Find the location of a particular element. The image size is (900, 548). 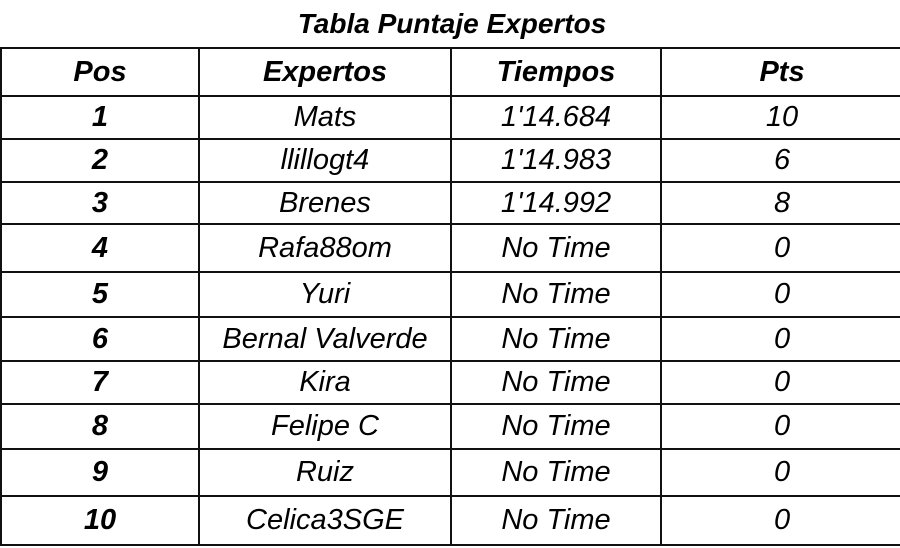

table-row: 6 Bernal Valverde No Time 0 is located at coordinates (450, 339).